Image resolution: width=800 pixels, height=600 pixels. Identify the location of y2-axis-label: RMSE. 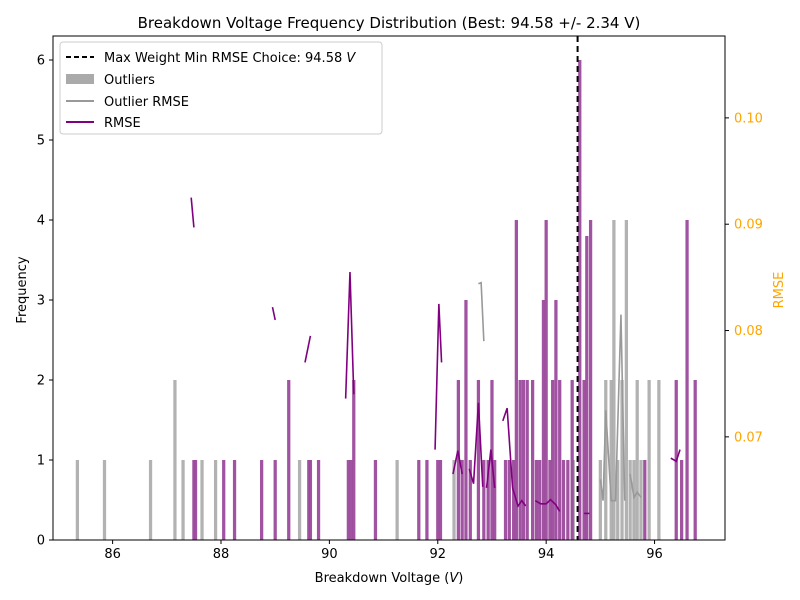
(779, 290).